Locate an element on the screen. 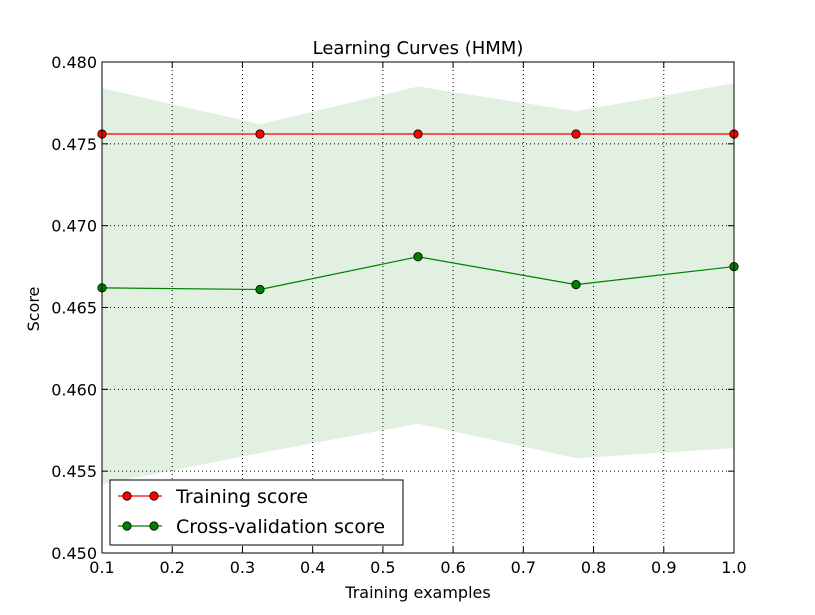 Image resolution: width=815 pixels, height=615 pixels. legend-marker-0-a is located at coordinates (127, 496).